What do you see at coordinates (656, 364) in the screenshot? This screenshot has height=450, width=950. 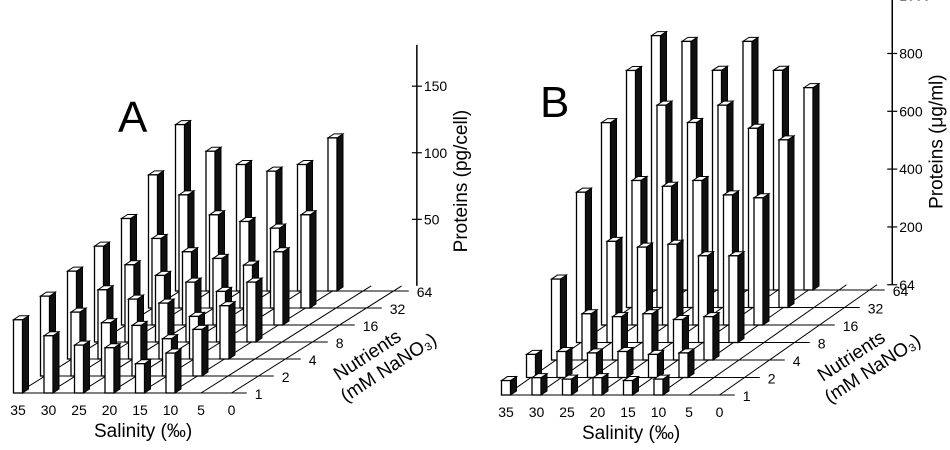 I see `bar-s15-n2` at bounding box center [656, 364].